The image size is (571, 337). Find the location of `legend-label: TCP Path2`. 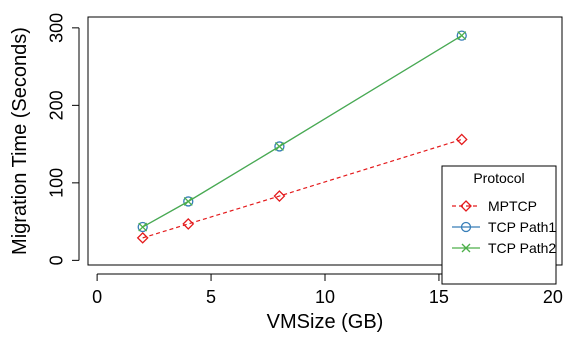

legend-label: TCP Path2 is located at coordinates (522, 248).